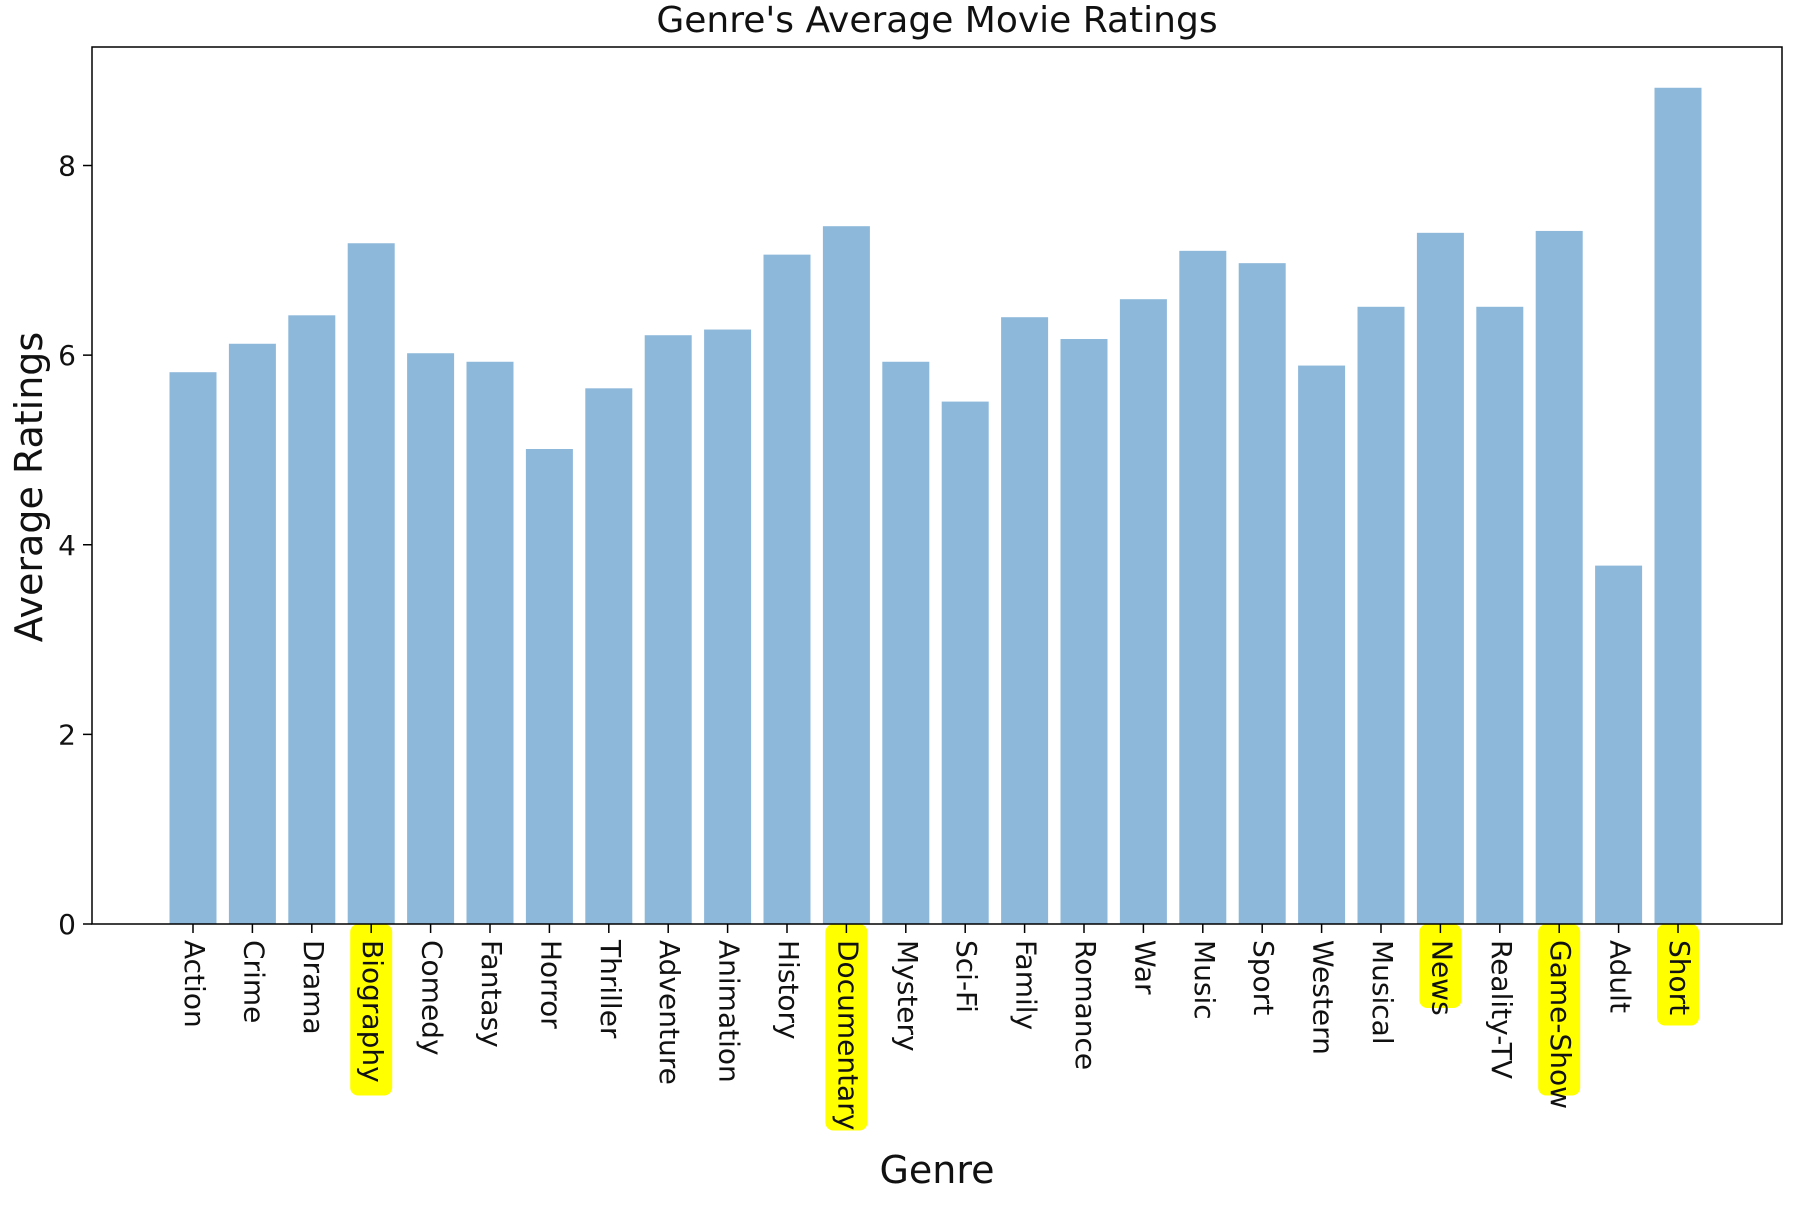 The height and width of the screenshot is (1230, 1797). What do you see at coordinates (313, 987) in the screenshot?
I see `x-tick-label-drama: Drama` at bounding box center [313, 987].